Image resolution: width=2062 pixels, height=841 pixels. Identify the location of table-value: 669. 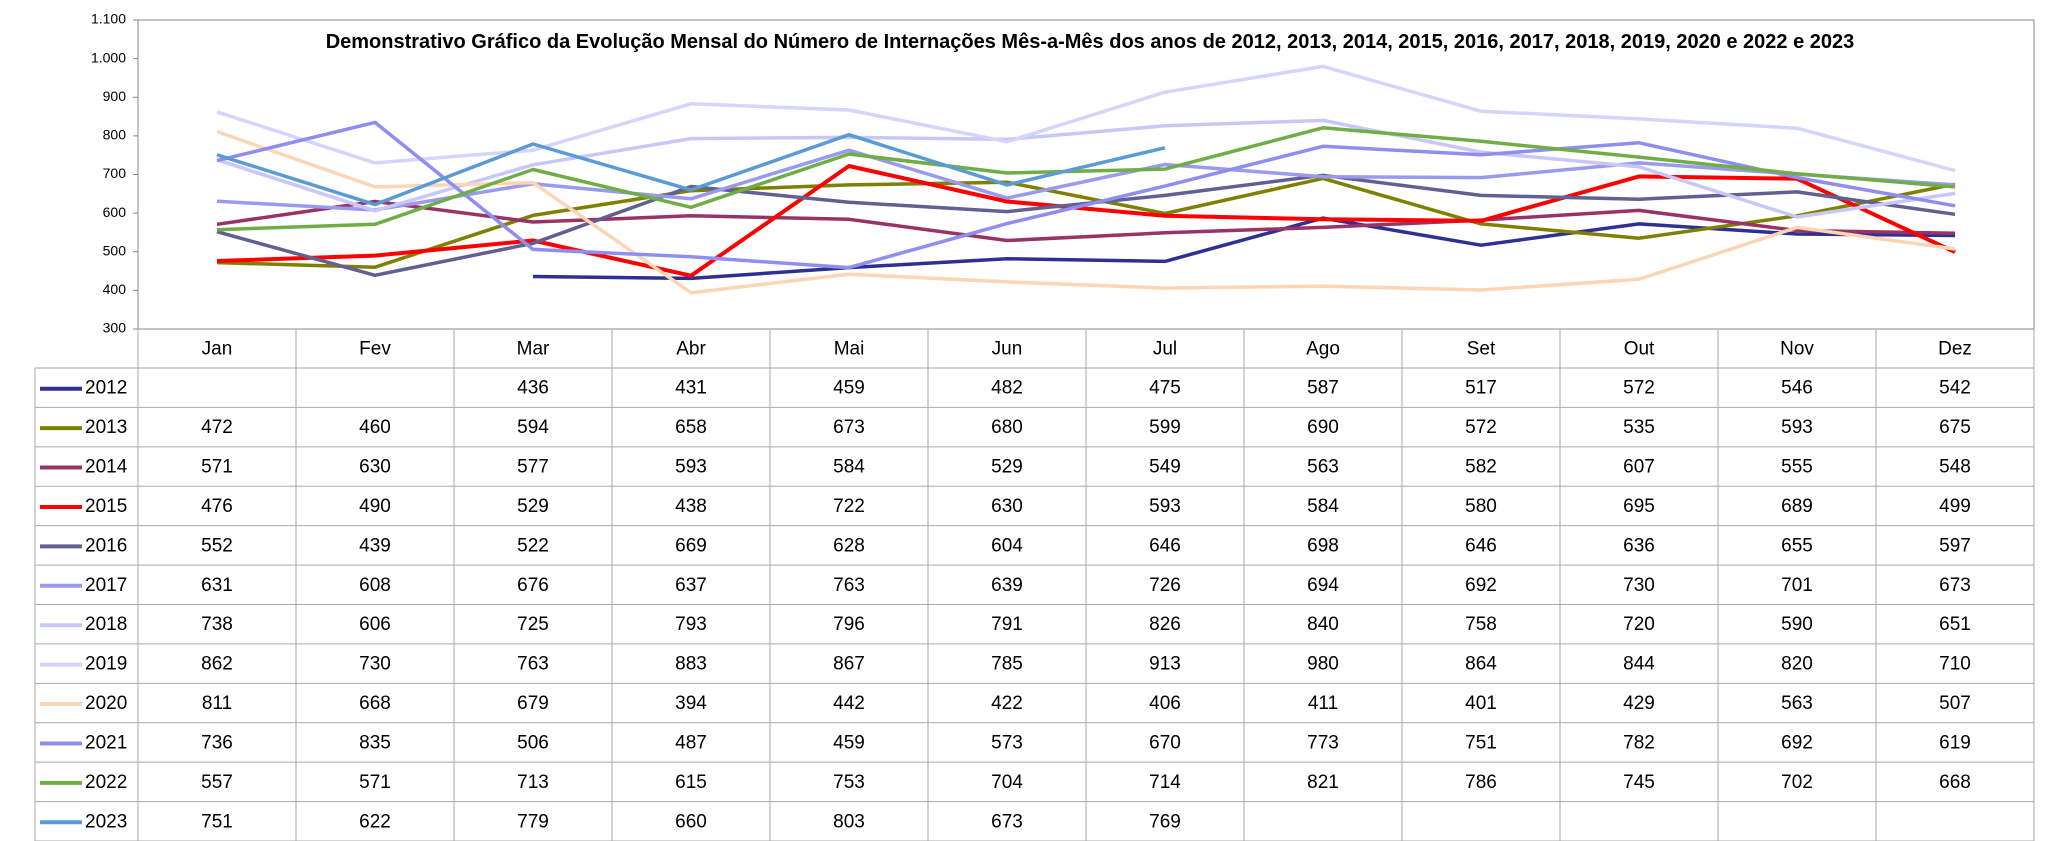
(691, 545).